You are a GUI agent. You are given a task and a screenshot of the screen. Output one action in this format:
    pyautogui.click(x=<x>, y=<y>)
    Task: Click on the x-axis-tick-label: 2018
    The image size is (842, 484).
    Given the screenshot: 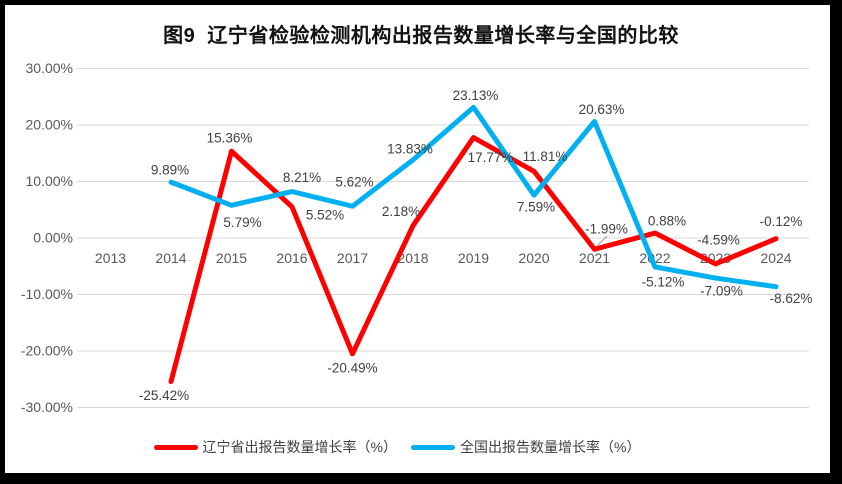 What is the action you would take?
    pyautogui.click(x=412, y=258)
    